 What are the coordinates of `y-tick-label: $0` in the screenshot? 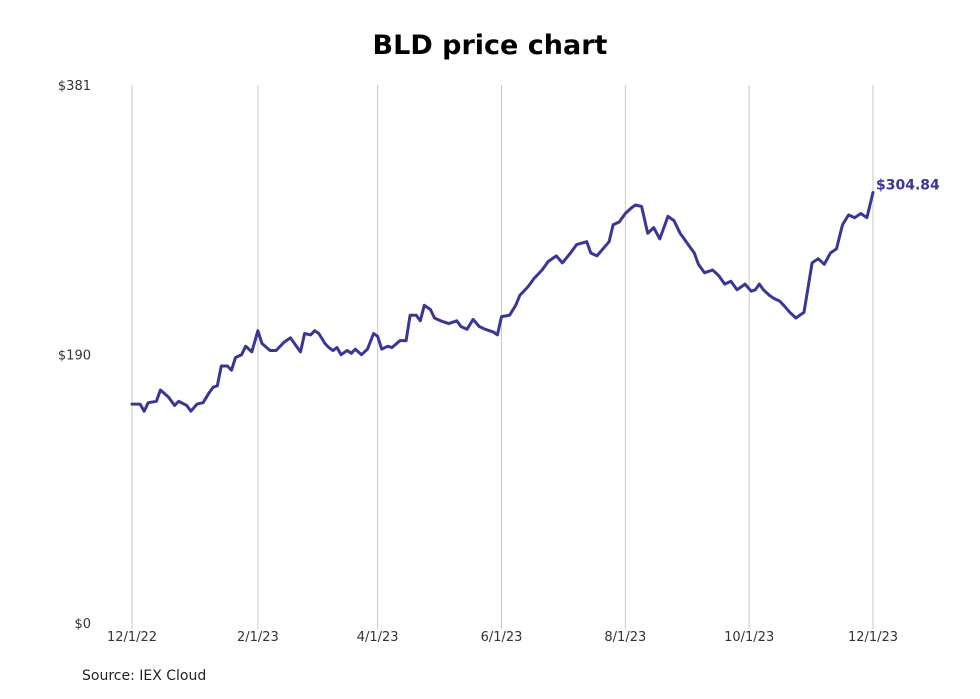 It's located at (82, 624).